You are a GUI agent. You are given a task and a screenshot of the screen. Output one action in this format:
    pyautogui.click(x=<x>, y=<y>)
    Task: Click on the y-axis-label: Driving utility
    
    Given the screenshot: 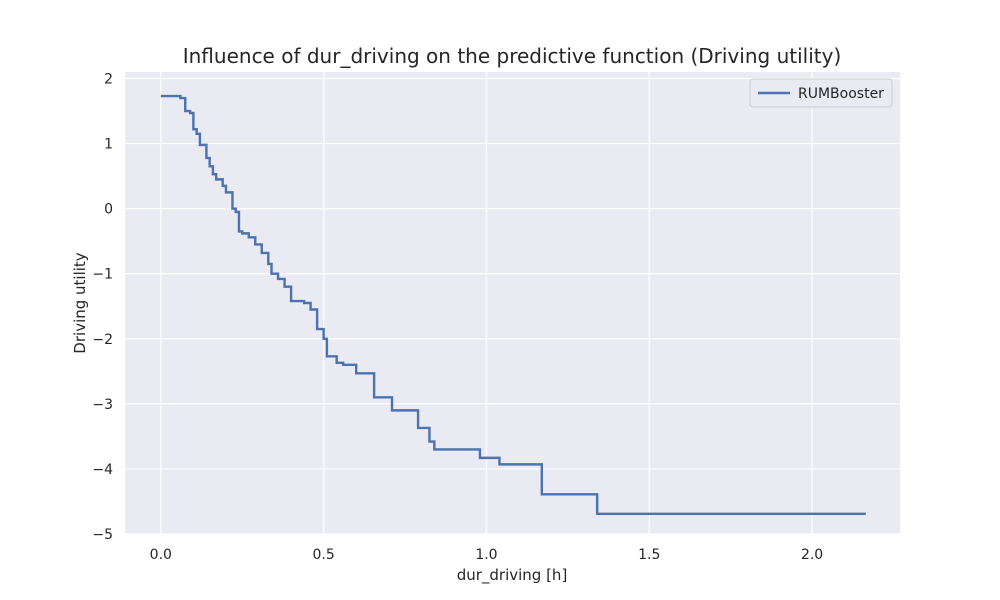 What is the action you would take?
    pyautogui.click(x=80, y=302)
    